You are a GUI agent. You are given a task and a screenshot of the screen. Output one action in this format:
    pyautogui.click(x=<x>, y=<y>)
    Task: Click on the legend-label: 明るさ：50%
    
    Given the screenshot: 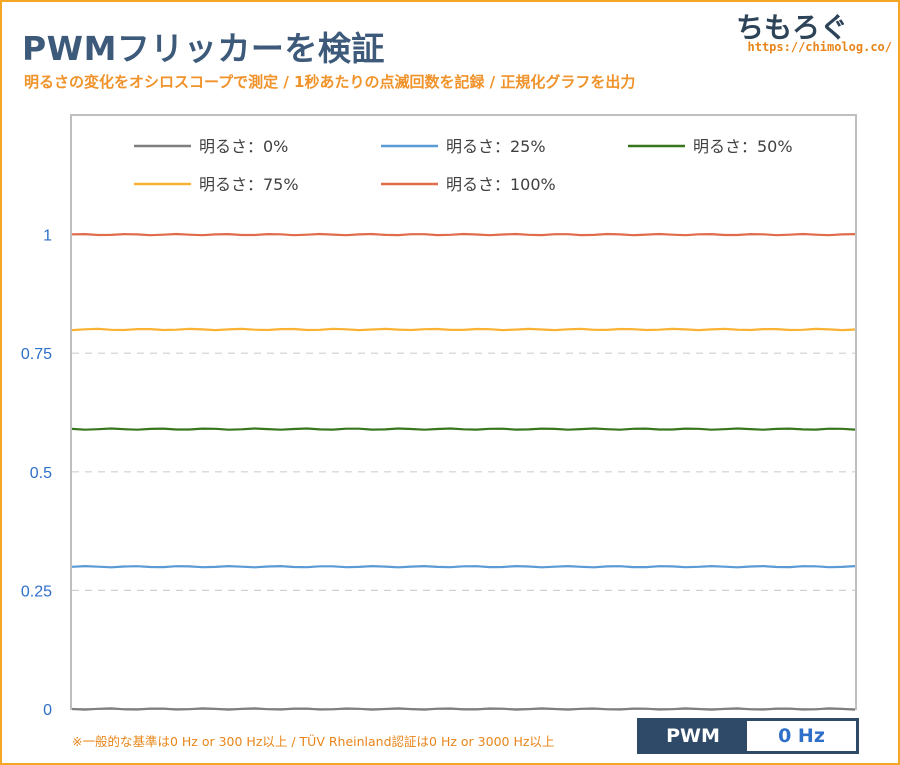 What is the action you would take?
    pyautogui.click(x=743, y=146)
    